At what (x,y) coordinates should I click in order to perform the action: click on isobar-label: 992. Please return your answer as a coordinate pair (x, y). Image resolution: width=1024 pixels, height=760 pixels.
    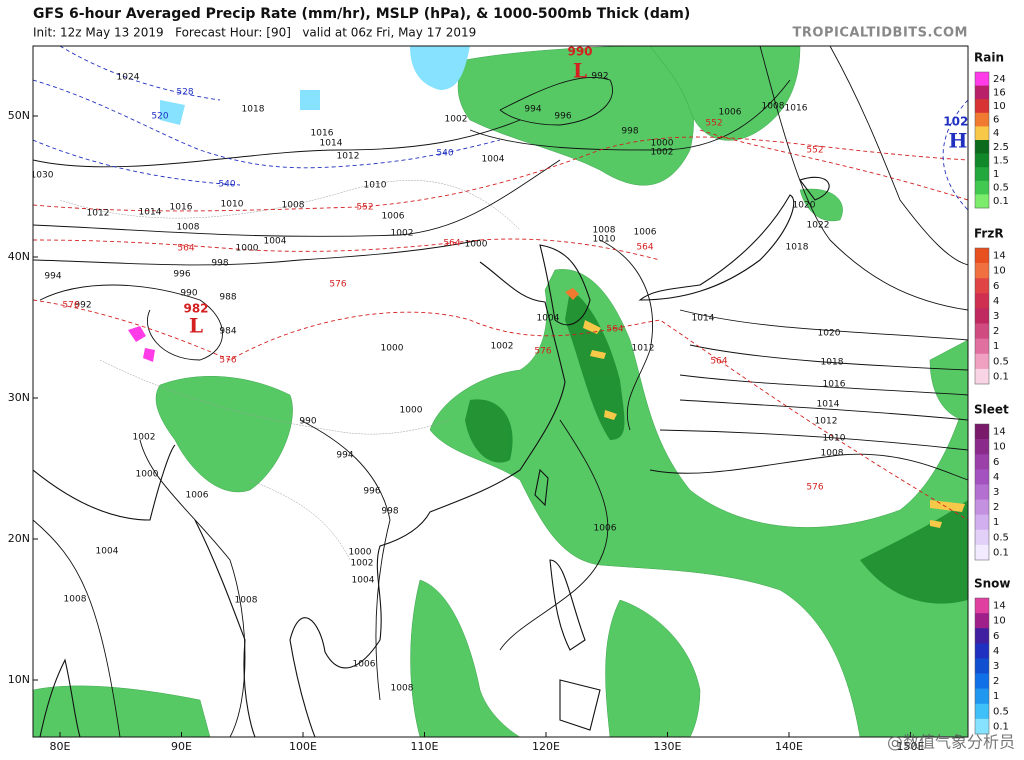
    Looking at the image, I should click on (599, 77).